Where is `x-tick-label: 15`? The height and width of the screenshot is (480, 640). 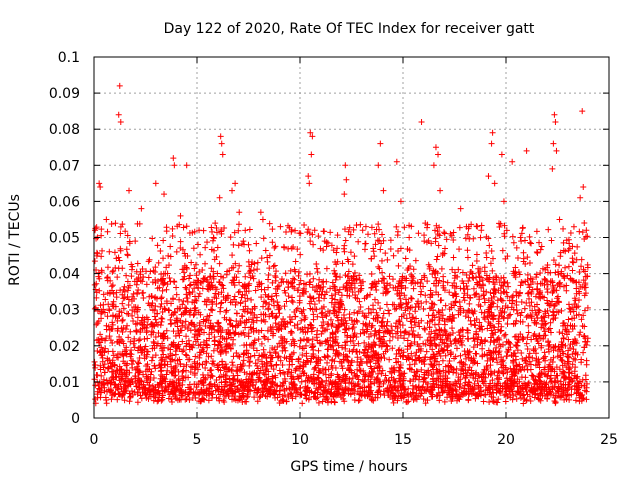 x-tick-label: 15 is located at coordinates (403, 440).